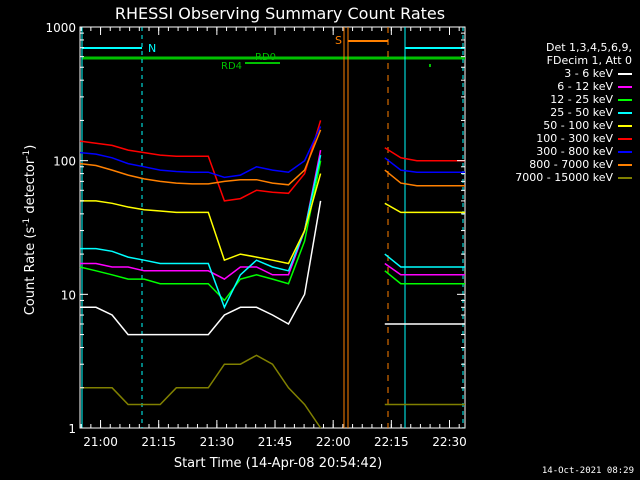  What do you see at coordinates (278, 463) in the screenshot?
I see `x-axis-label: Start Time (14-Apr-08 20:54:42)` at bounding box center [278, 463].